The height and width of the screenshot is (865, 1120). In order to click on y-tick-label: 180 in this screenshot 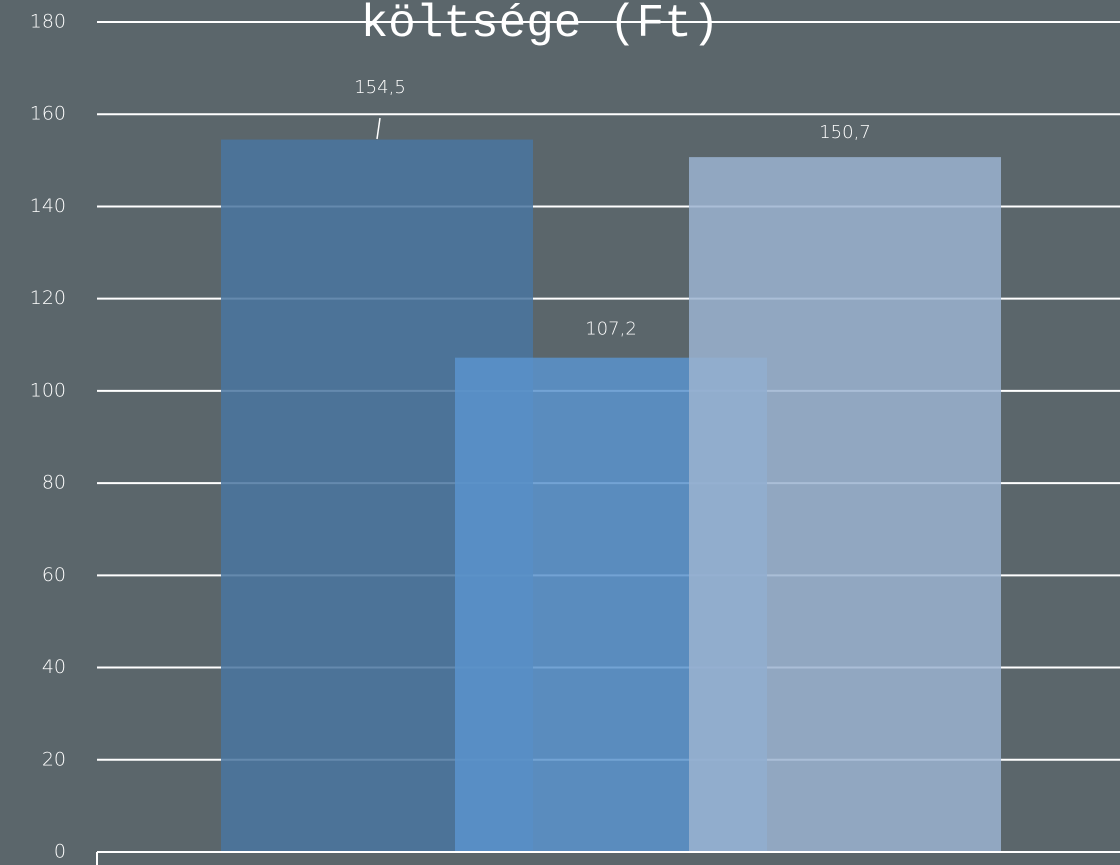, I will do `click(48, 22)`.